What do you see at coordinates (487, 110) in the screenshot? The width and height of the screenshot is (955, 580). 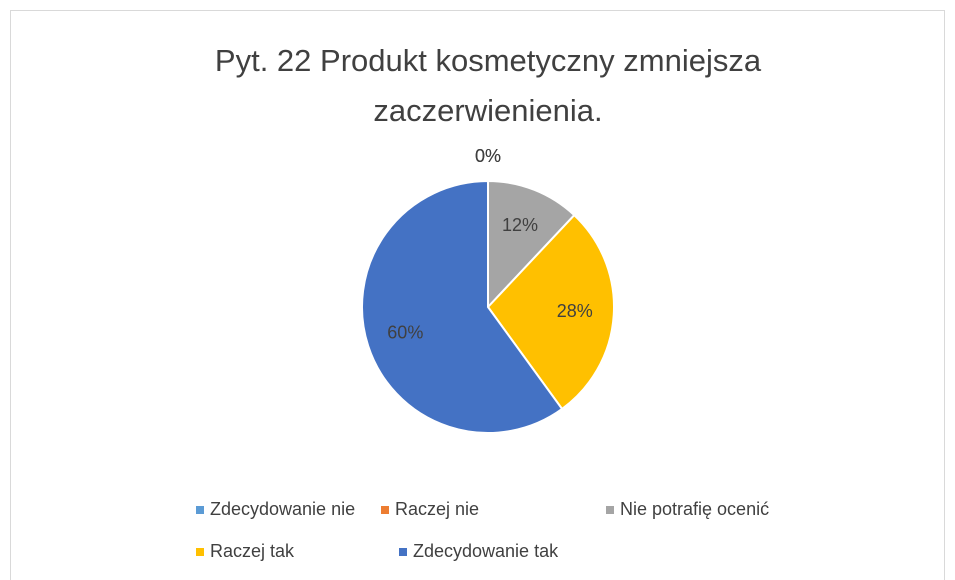 I see `chart-title: zaczerwienienia.` at bounding box center [487, 110].